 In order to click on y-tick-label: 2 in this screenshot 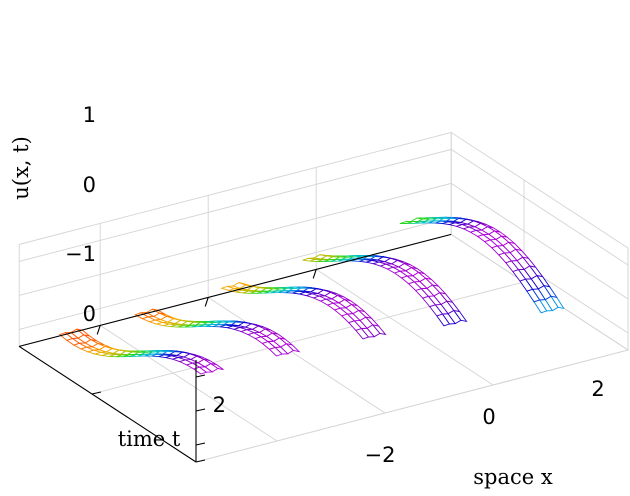, I will do `click(219, 405)`.